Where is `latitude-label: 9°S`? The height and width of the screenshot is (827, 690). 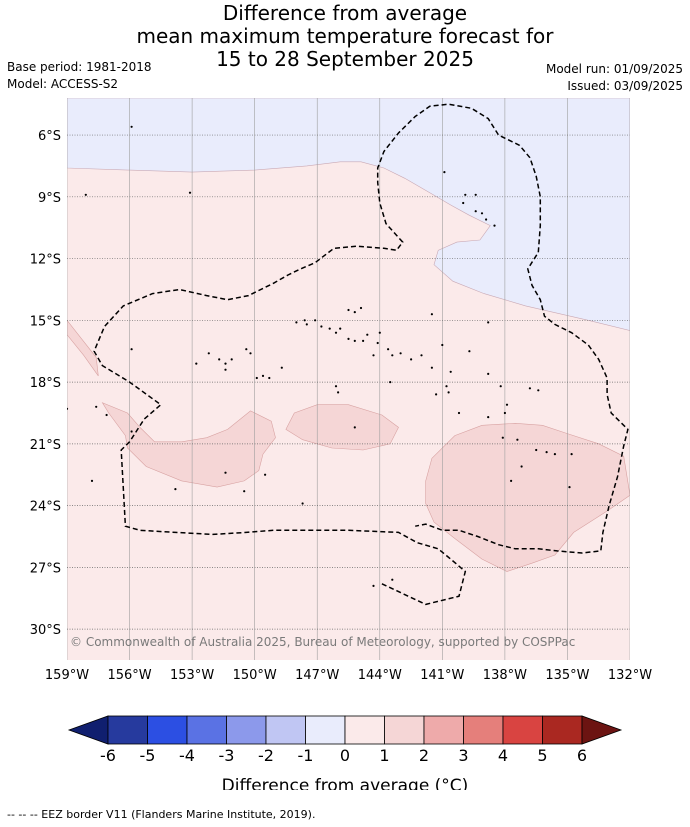
latitude-label: 9°S is located at coordinates (49, 198).